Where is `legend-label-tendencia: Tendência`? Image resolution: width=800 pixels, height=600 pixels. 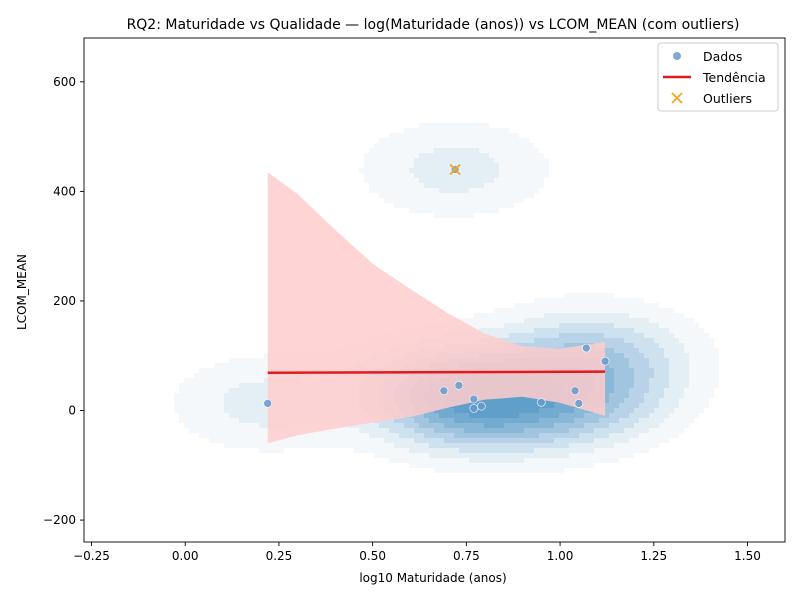
legend-label-tendencia: Tendência is located at coordinates (734, 77).